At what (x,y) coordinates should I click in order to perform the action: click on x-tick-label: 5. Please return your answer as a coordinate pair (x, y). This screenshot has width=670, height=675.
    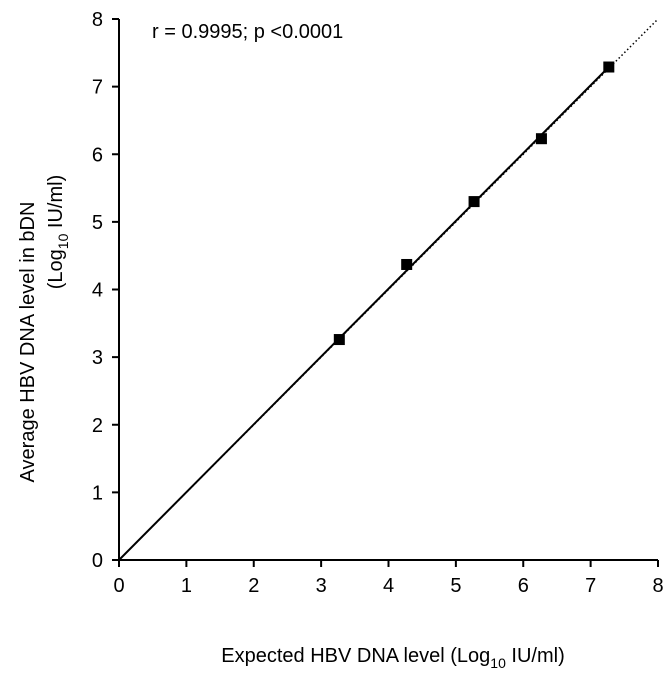
    Looking at the image, I should click on (455, 586).